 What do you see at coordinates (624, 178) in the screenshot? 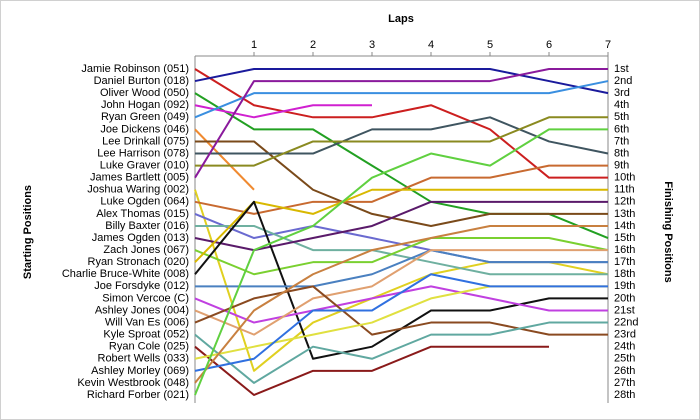
I see `finishing-label: 10th` at bounding box center [624, 178].